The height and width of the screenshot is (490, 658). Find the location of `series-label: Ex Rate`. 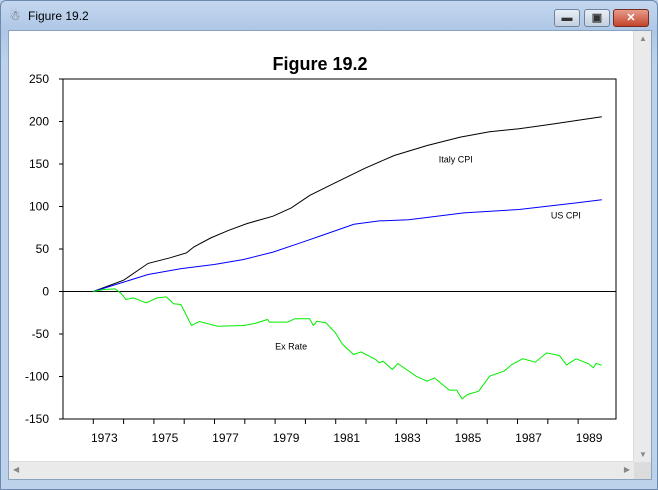

series-label: Ex Rate is located at coordinates (291, 346).